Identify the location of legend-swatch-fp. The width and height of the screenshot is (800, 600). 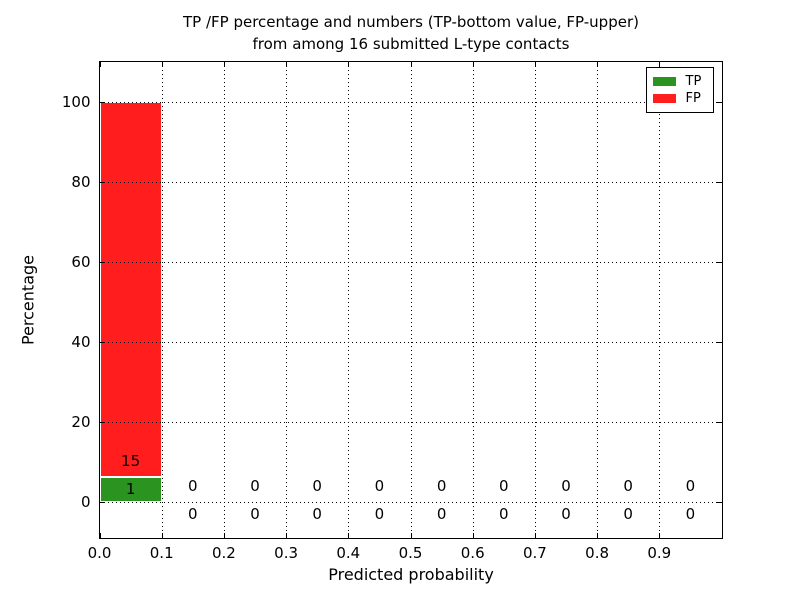
(664, 98).